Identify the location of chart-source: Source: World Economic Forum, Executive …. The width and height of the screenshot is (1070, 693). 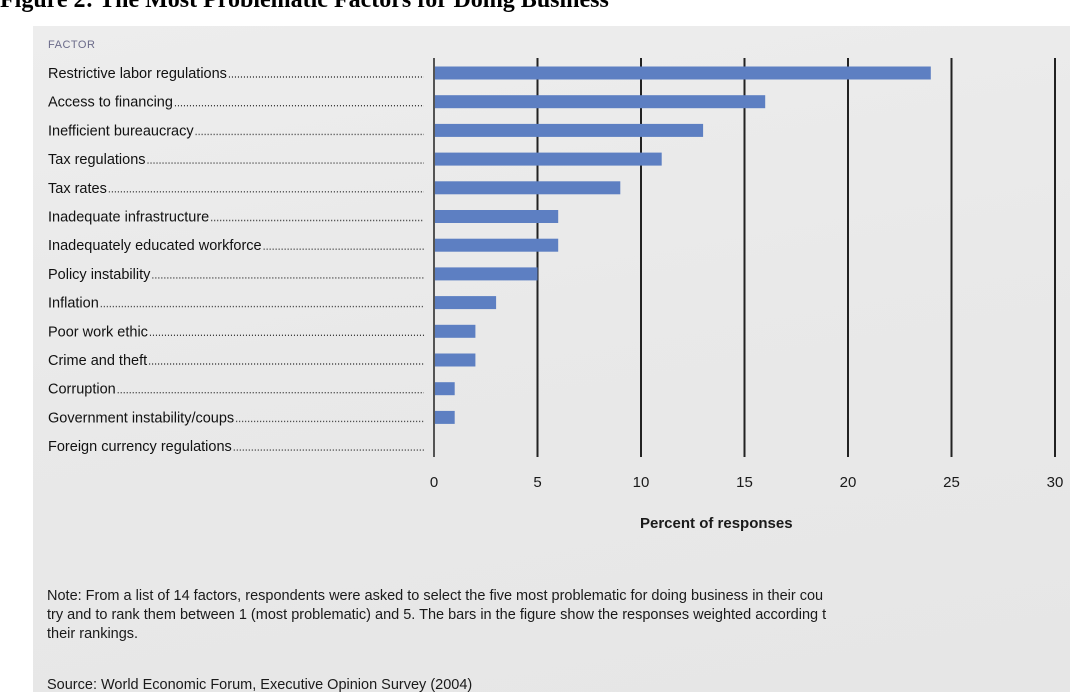
(260, 685).